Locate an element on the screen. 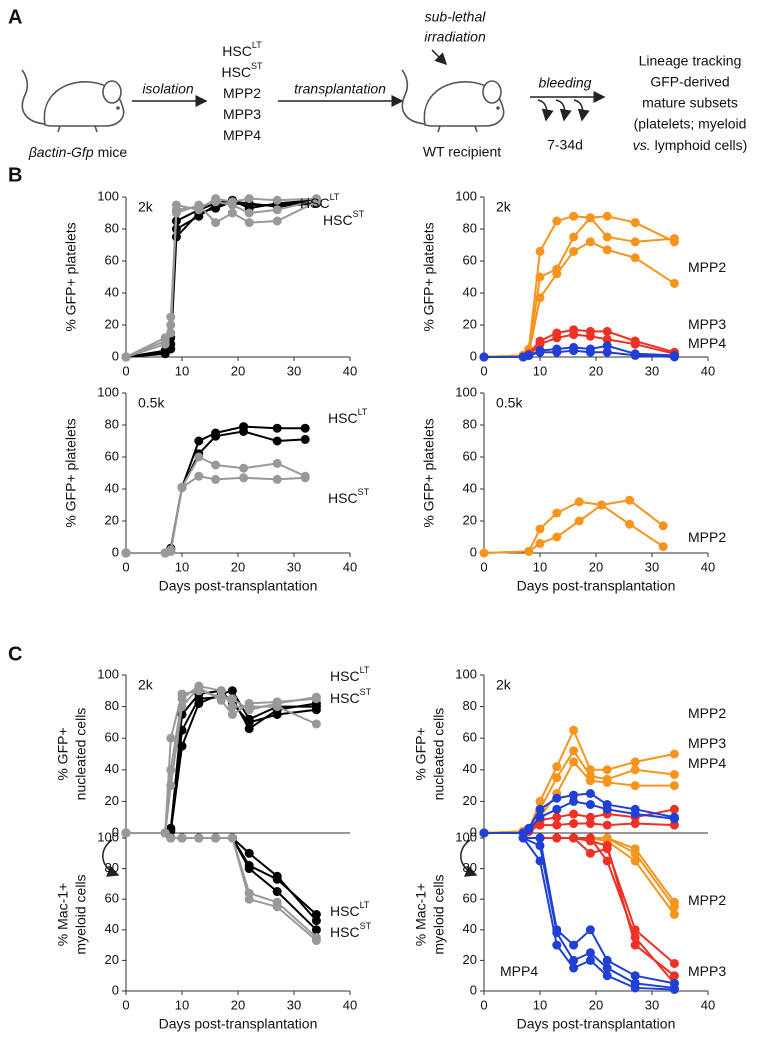  x-tick-label: 10 is located at coordinates (182, 1004).